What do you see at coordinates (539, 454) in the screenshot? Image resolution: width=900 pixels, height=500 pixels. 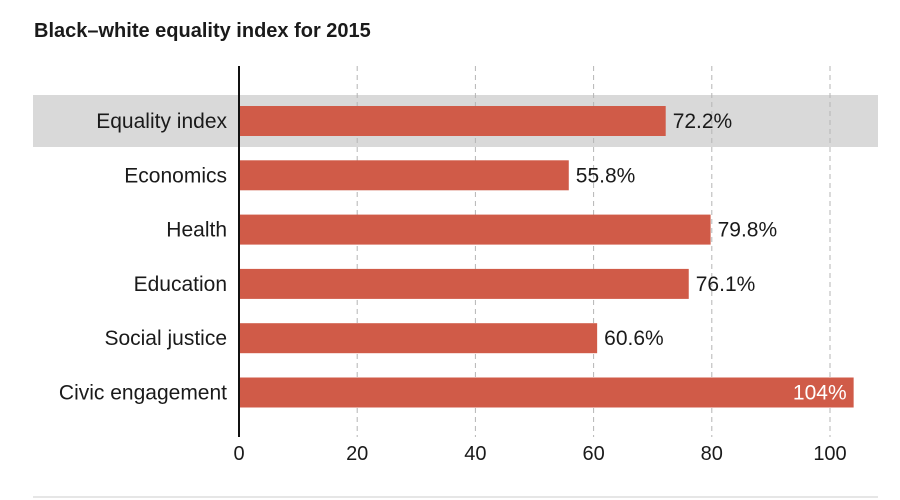 I see `x-tick-labels: 0 20 40 60 80 100` at bounding box center [539, 454].